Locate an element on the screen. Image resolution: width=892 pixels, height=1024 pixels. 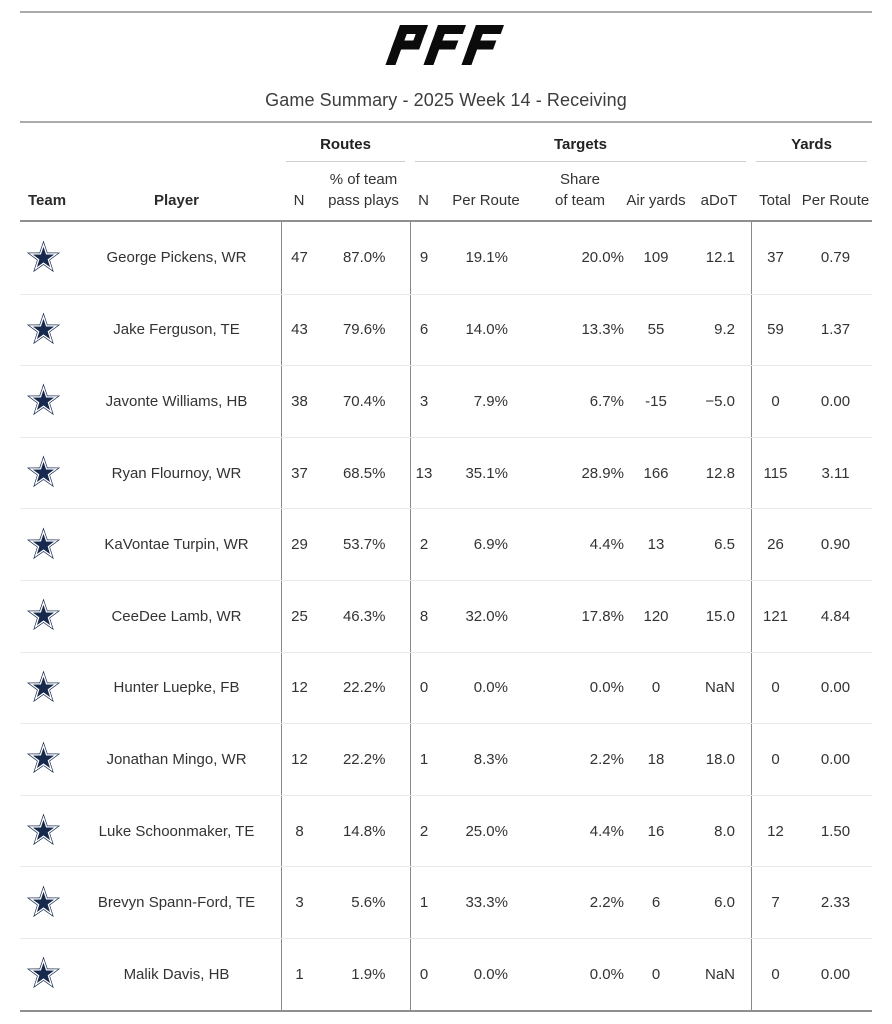
routes-n-value: 43 is located at coordinates (299, 330).